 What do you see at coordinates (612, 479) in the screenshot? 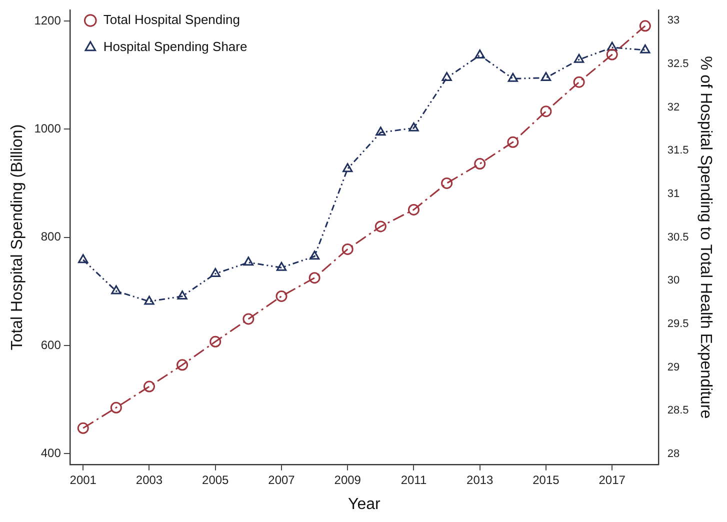
I see `x-tick-label: 2017` at bounding box center [612, 479].